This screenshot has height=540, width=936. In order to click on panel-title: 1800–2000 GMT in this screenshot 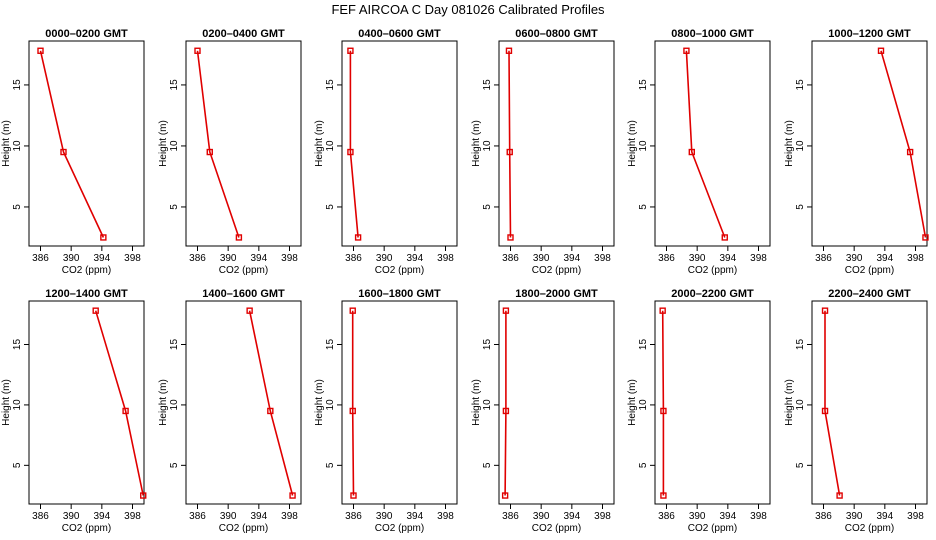, I will do `click(556, 294)`.